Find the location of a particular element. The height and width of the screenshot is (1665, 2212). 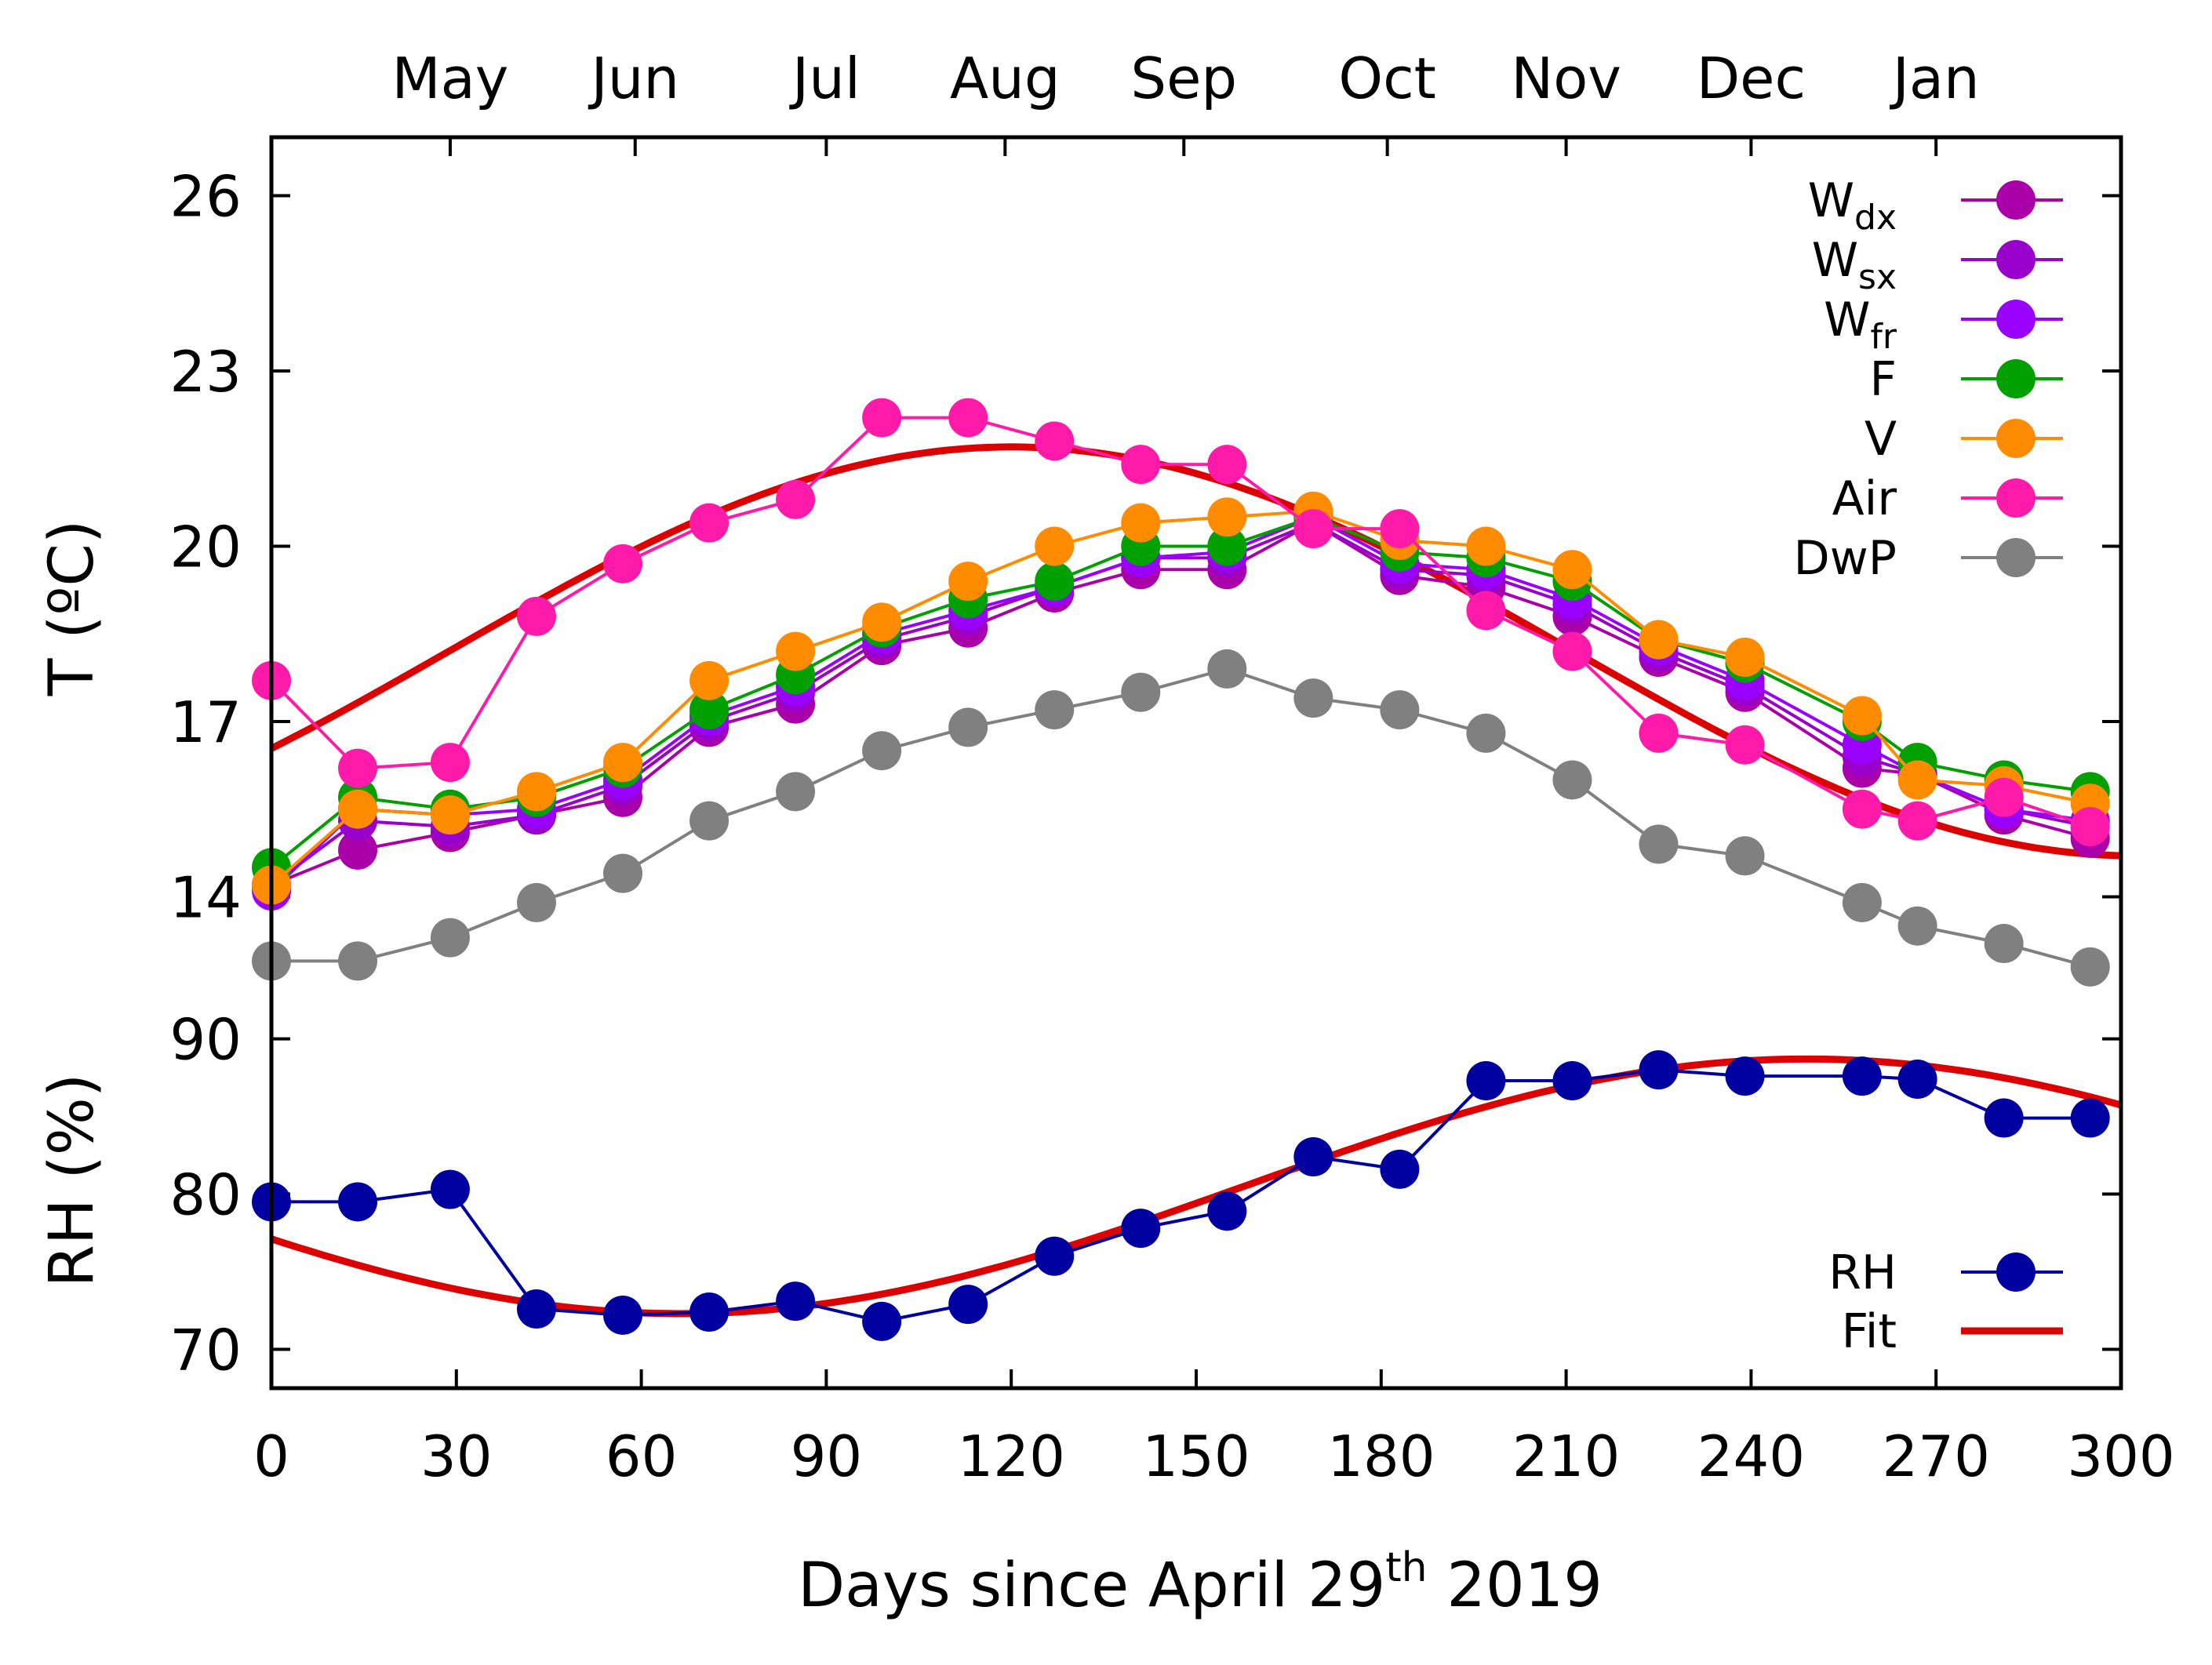

legend-label-v: V is located at coordinates (1881, 439).